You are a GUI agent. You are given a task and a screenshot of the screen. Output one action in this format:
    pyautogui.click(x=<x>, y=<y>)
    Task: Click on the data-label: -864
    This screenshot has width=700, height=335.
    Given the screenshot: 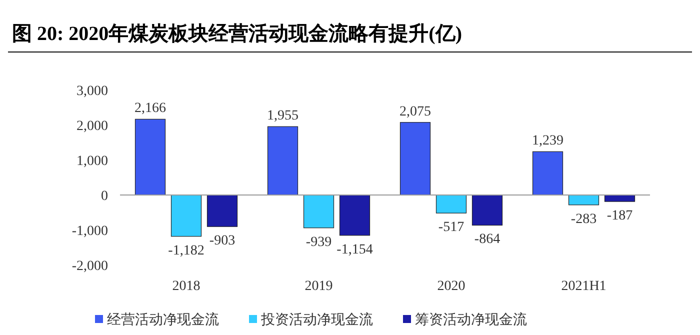 What is the action you would take?
    pyautogui.click(x=487, y=240)
    